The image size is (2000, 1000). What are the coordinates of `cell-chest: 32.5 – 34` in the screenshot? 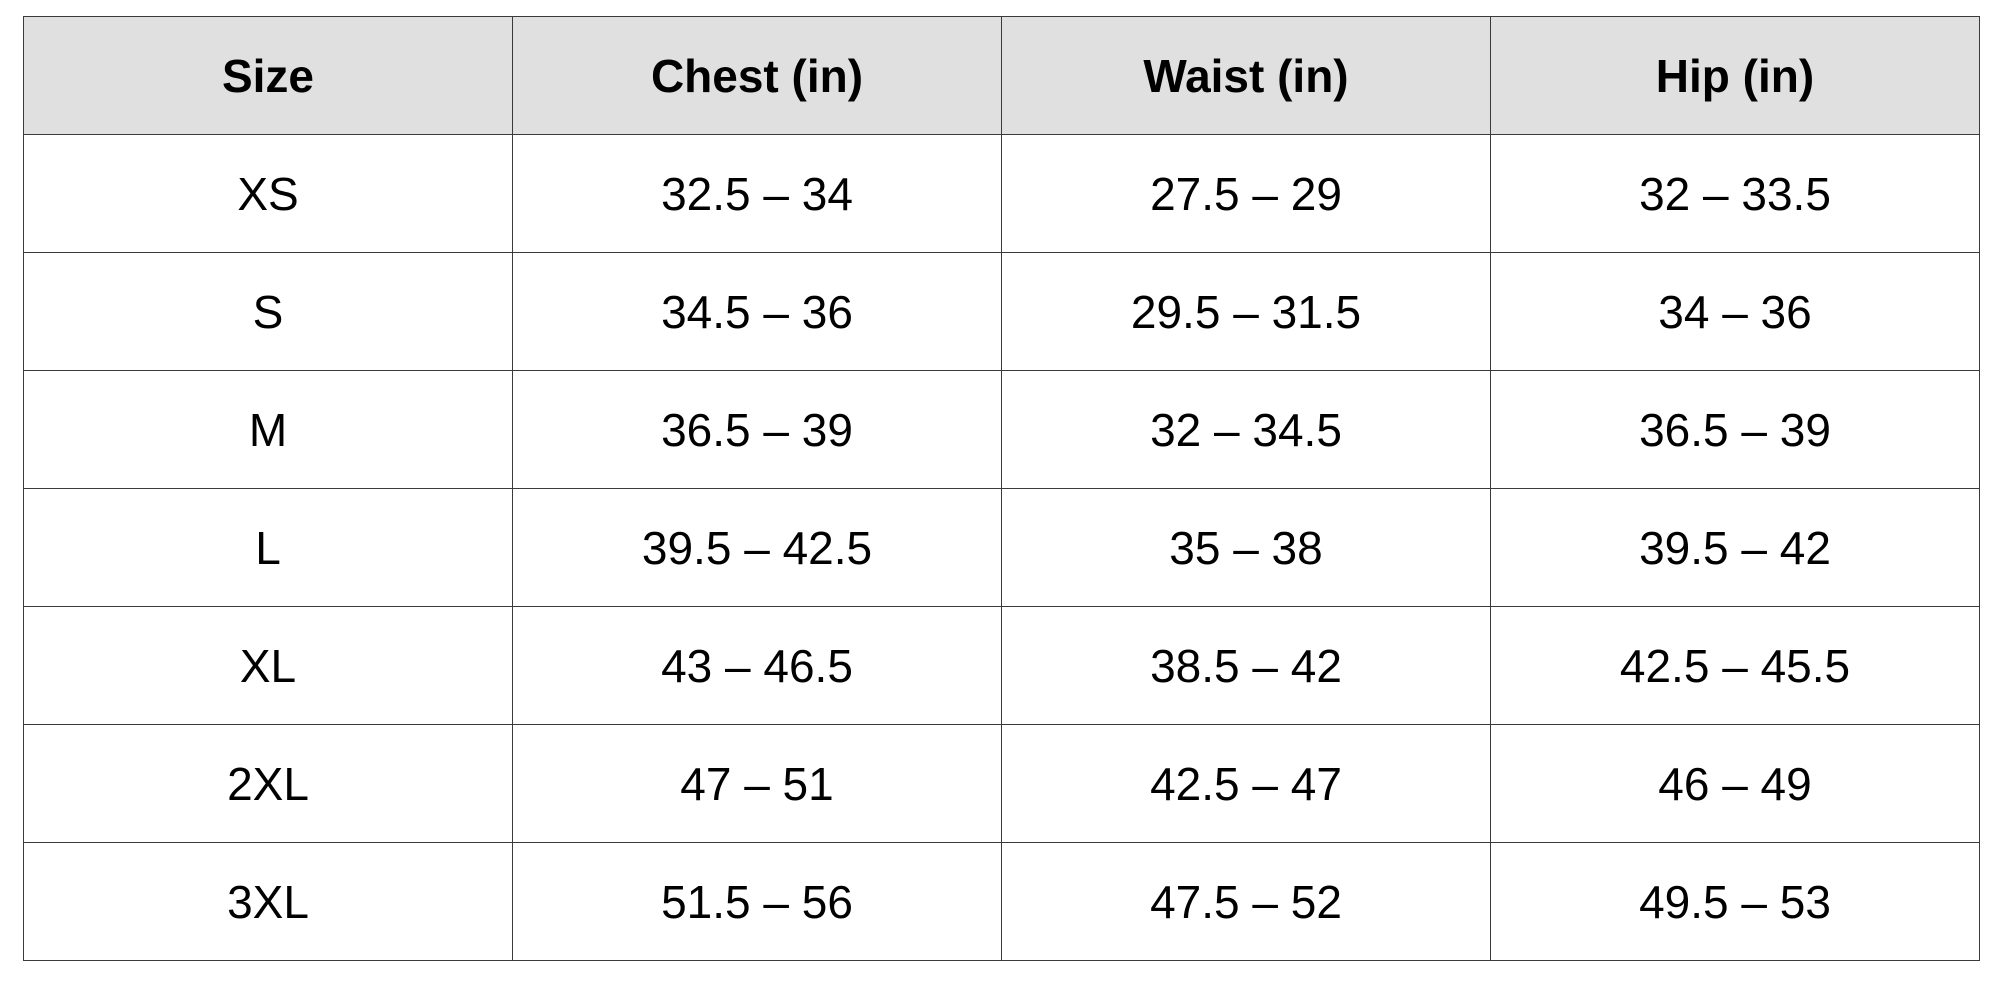 It's located at (757, 193).